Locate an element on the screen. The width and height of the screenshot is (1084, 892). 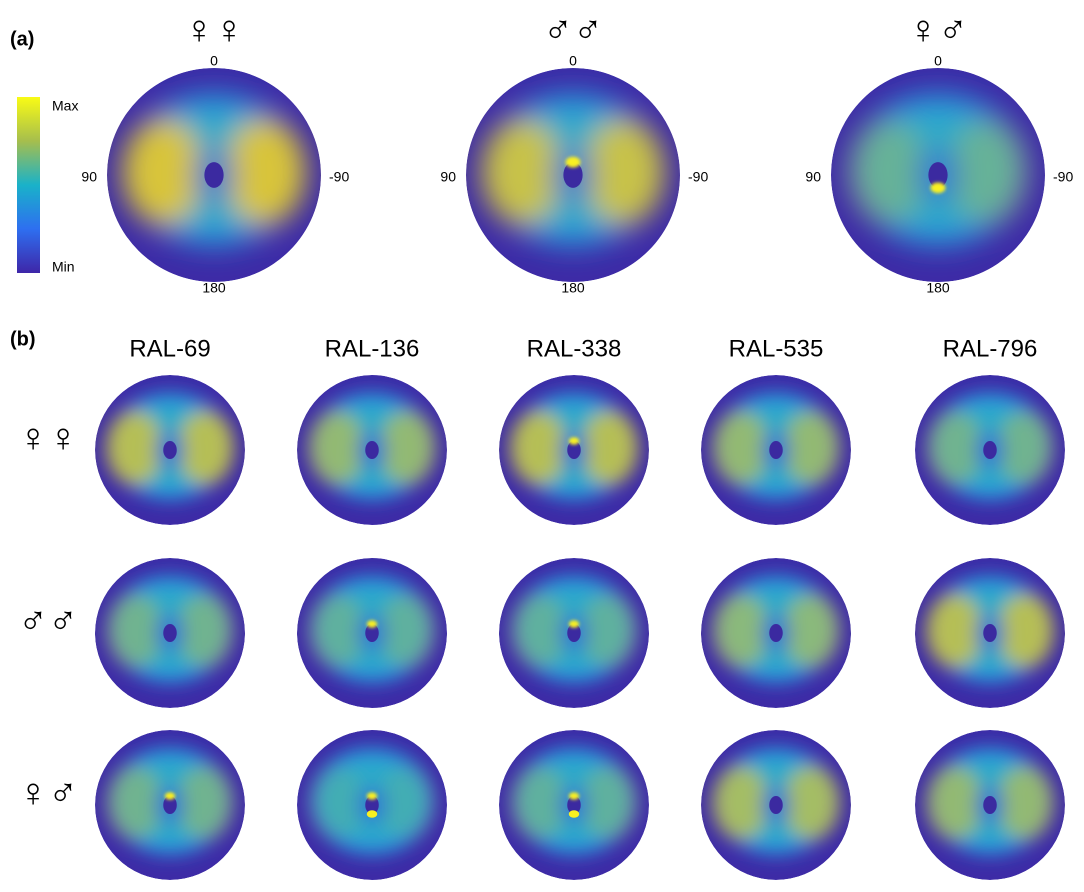
column-header: RAL-69 is located at coordinates (169, 348).